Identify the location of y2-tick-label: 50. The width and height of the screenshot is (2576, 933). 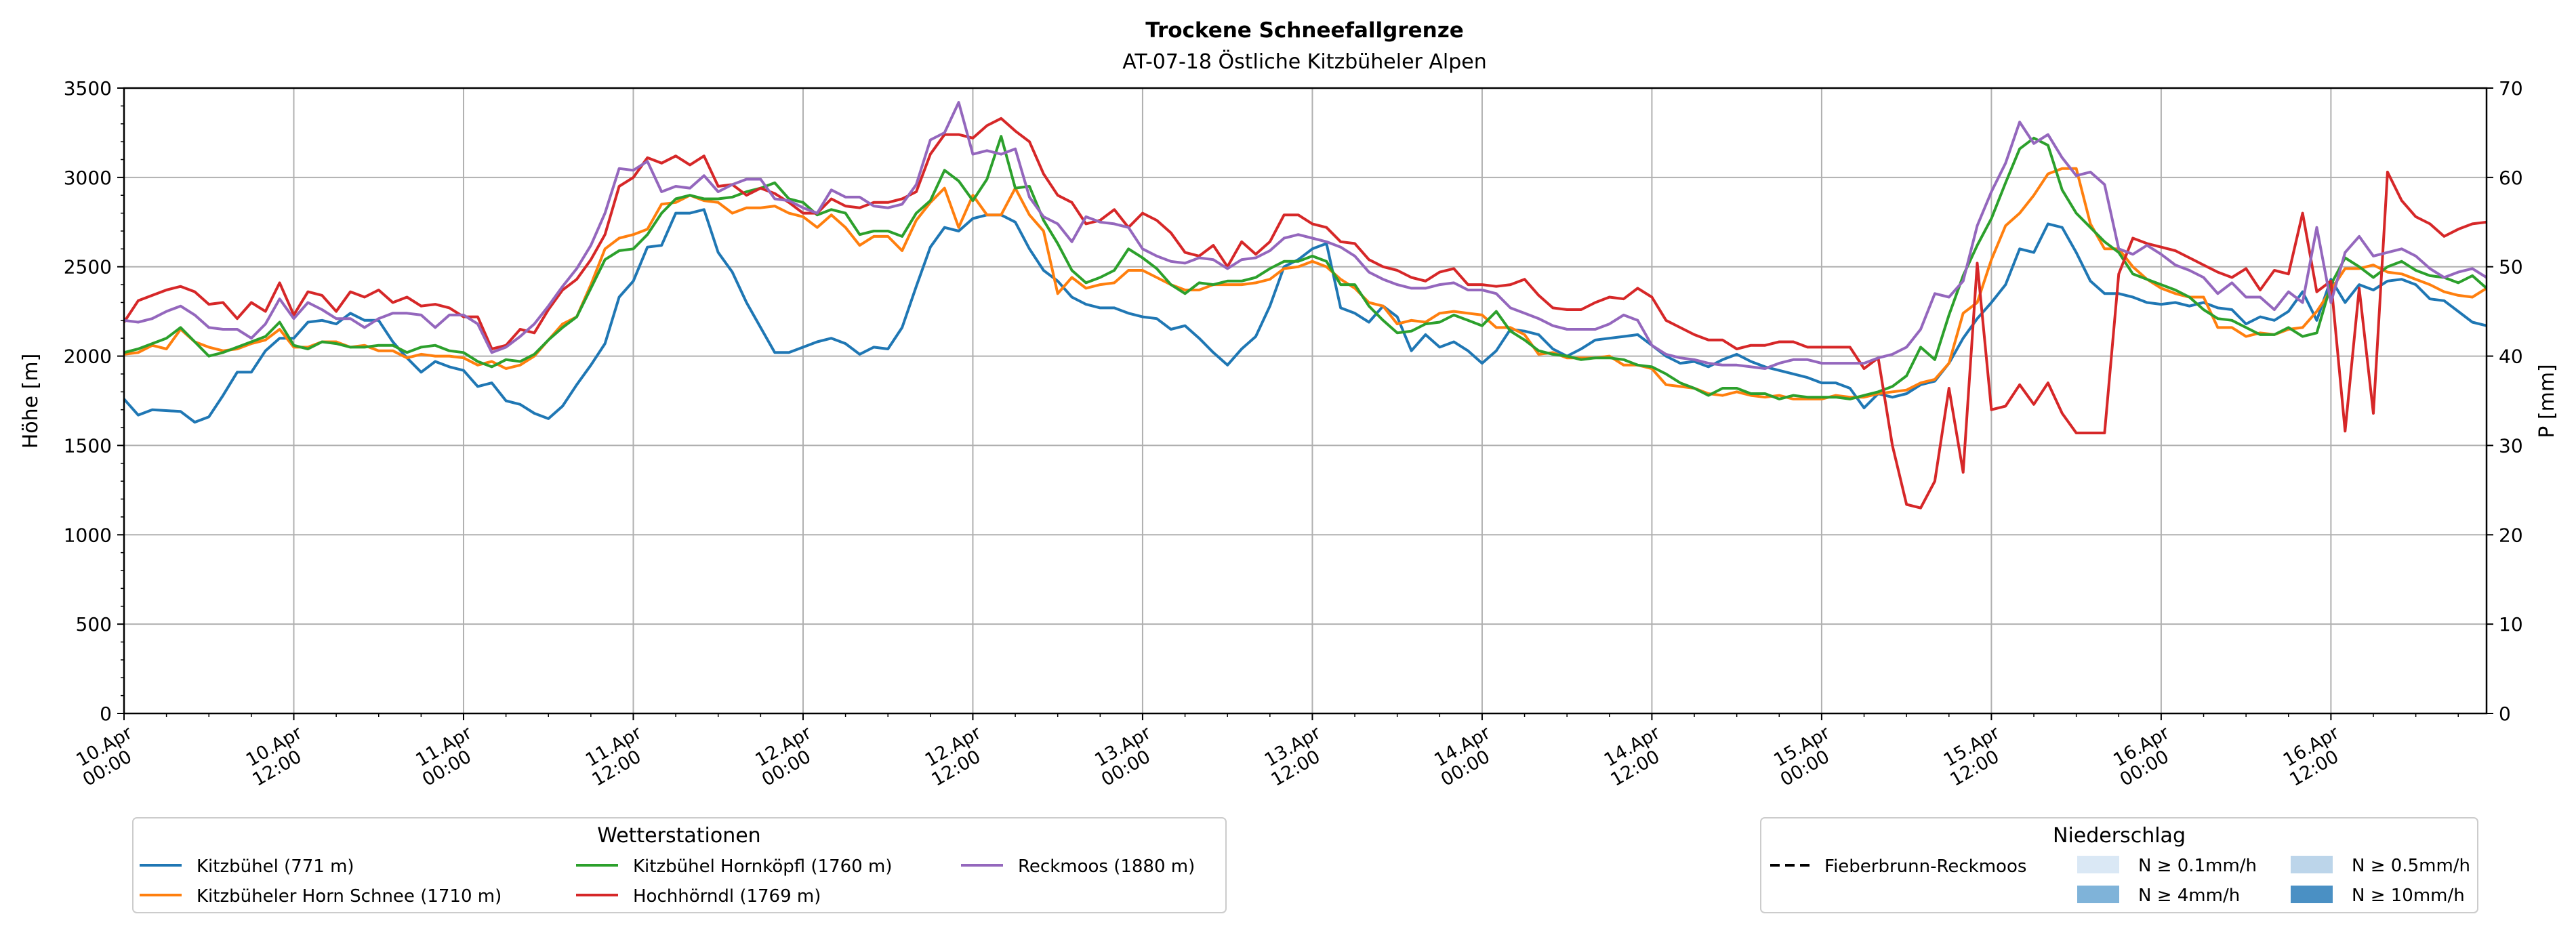
(2511, 267).